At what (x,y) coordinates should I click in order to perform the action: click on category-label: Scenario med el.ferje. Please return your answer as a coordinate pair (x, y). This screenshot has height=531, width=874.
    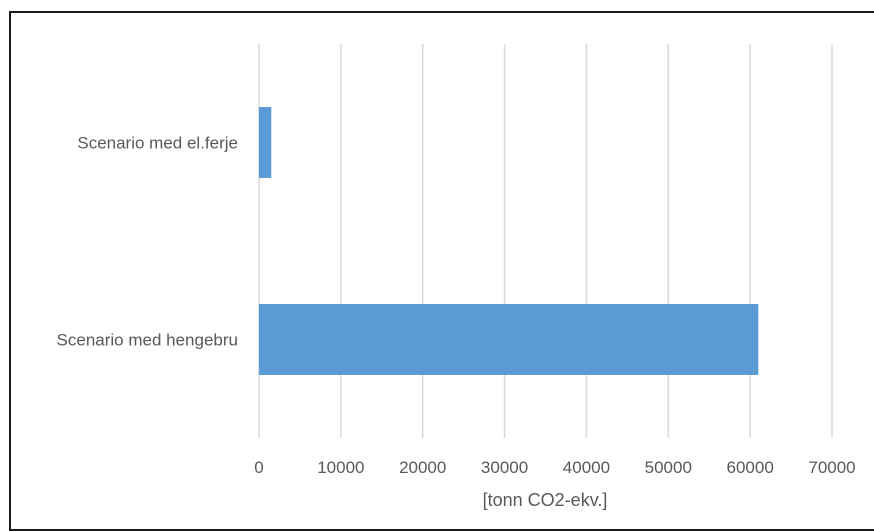
    Looking at the image, I should click on (157, 143).